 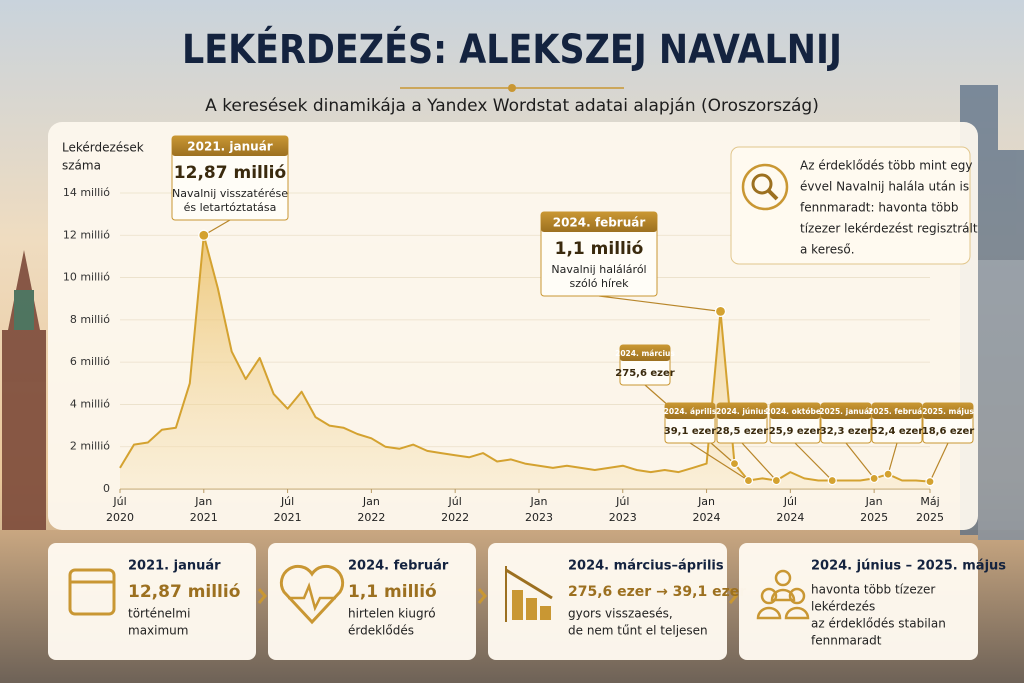 I want to click on info-box-frame, so click(x=850, y=205).